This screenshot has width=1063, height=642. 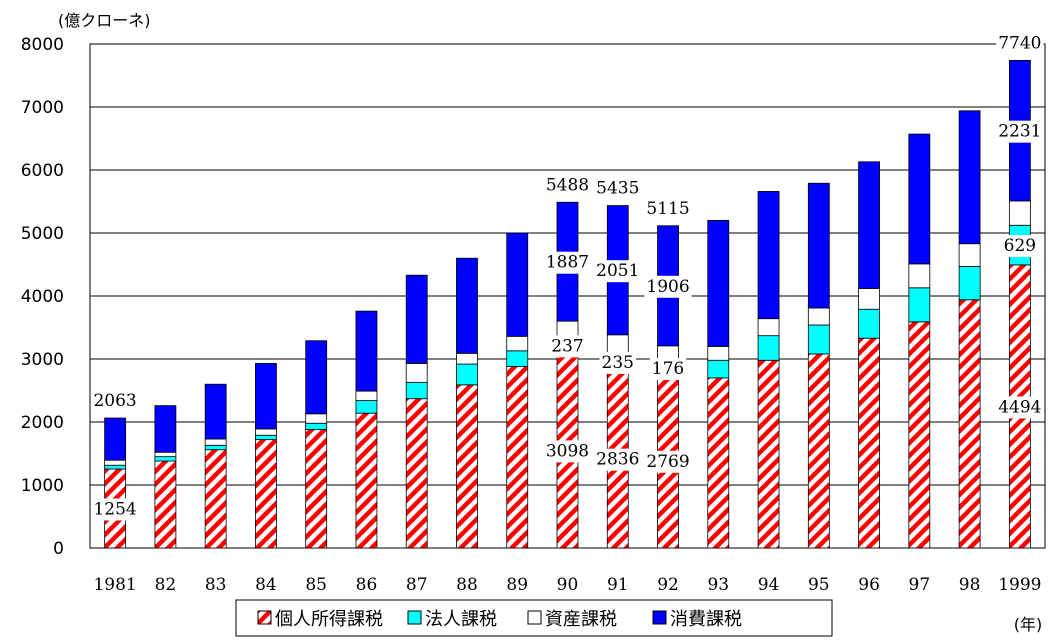 I want to click on x-tick-label: 97, so click(x=920, y=585).